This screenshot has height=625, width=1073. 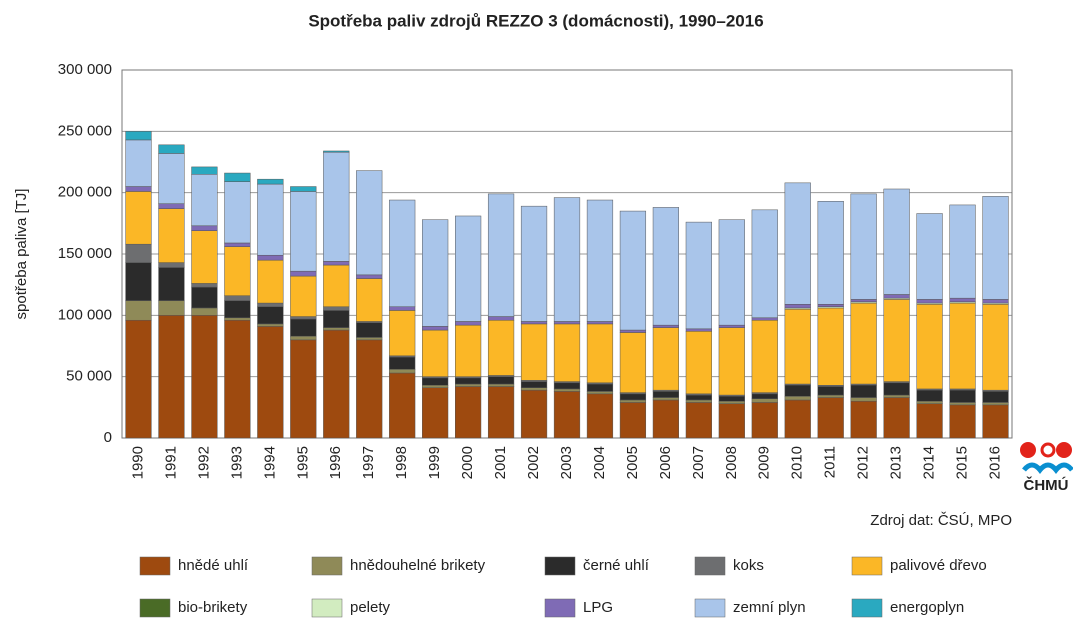 I want to click on x-tick-label: 2014, so click(x=929, y=462).